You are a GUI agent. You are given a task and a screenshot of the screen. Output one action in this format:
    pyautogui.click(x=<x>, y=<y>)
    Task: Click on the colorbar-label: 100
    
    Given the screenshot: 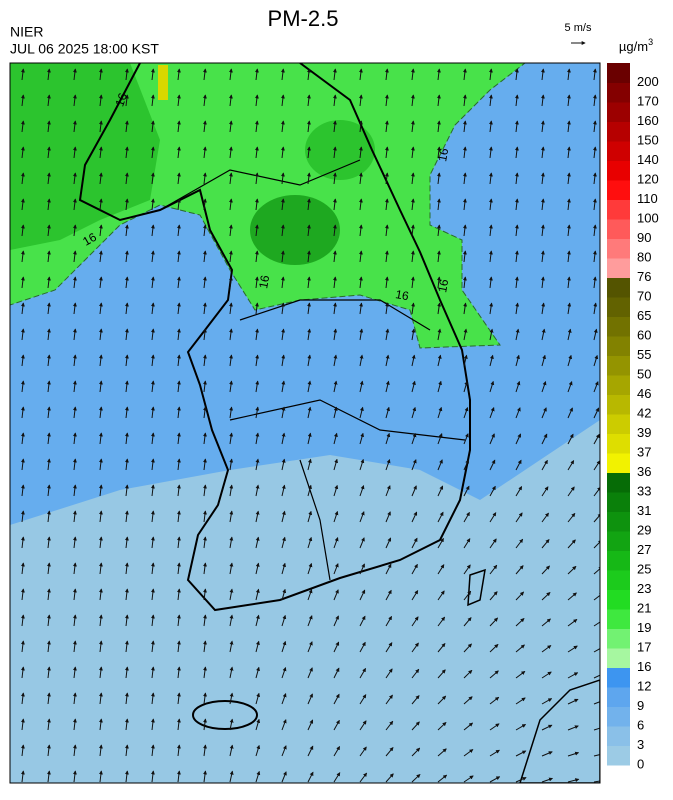 What is the action you would take?
    pyautogui.click(x=648, y=217)
    